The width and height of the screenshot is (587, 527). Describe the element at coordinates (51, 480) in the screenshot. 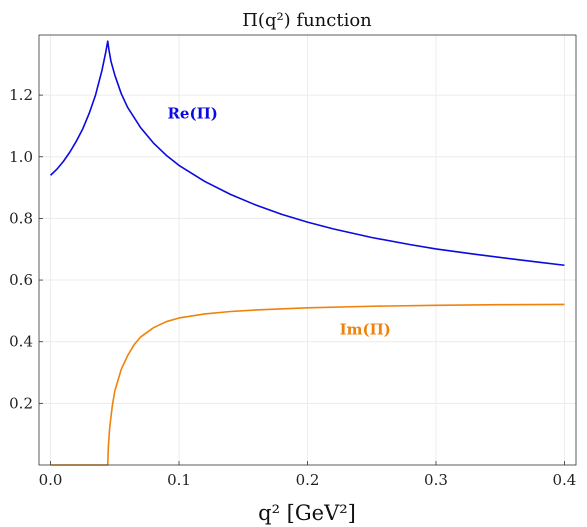

I see `x-tick-label: 0.0` at that location.